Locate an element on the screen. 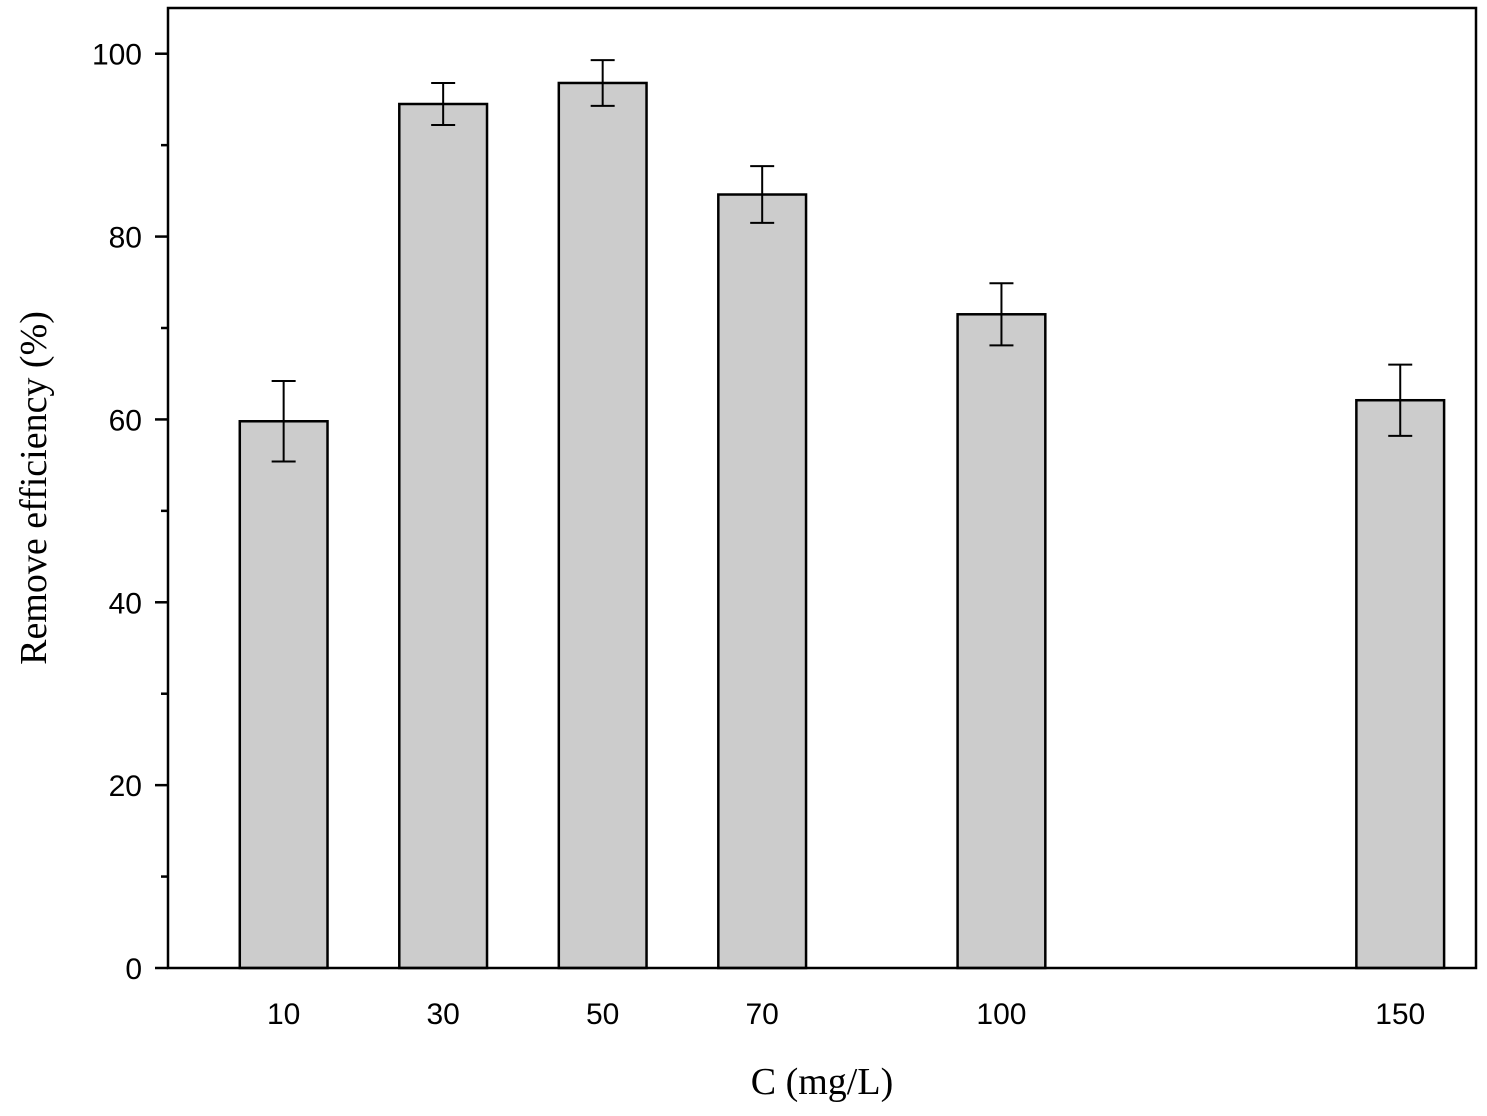 The height and width of the screenshot is (1116, 1487). x-tick-label: 50 is located at coordinates (602, 1014).